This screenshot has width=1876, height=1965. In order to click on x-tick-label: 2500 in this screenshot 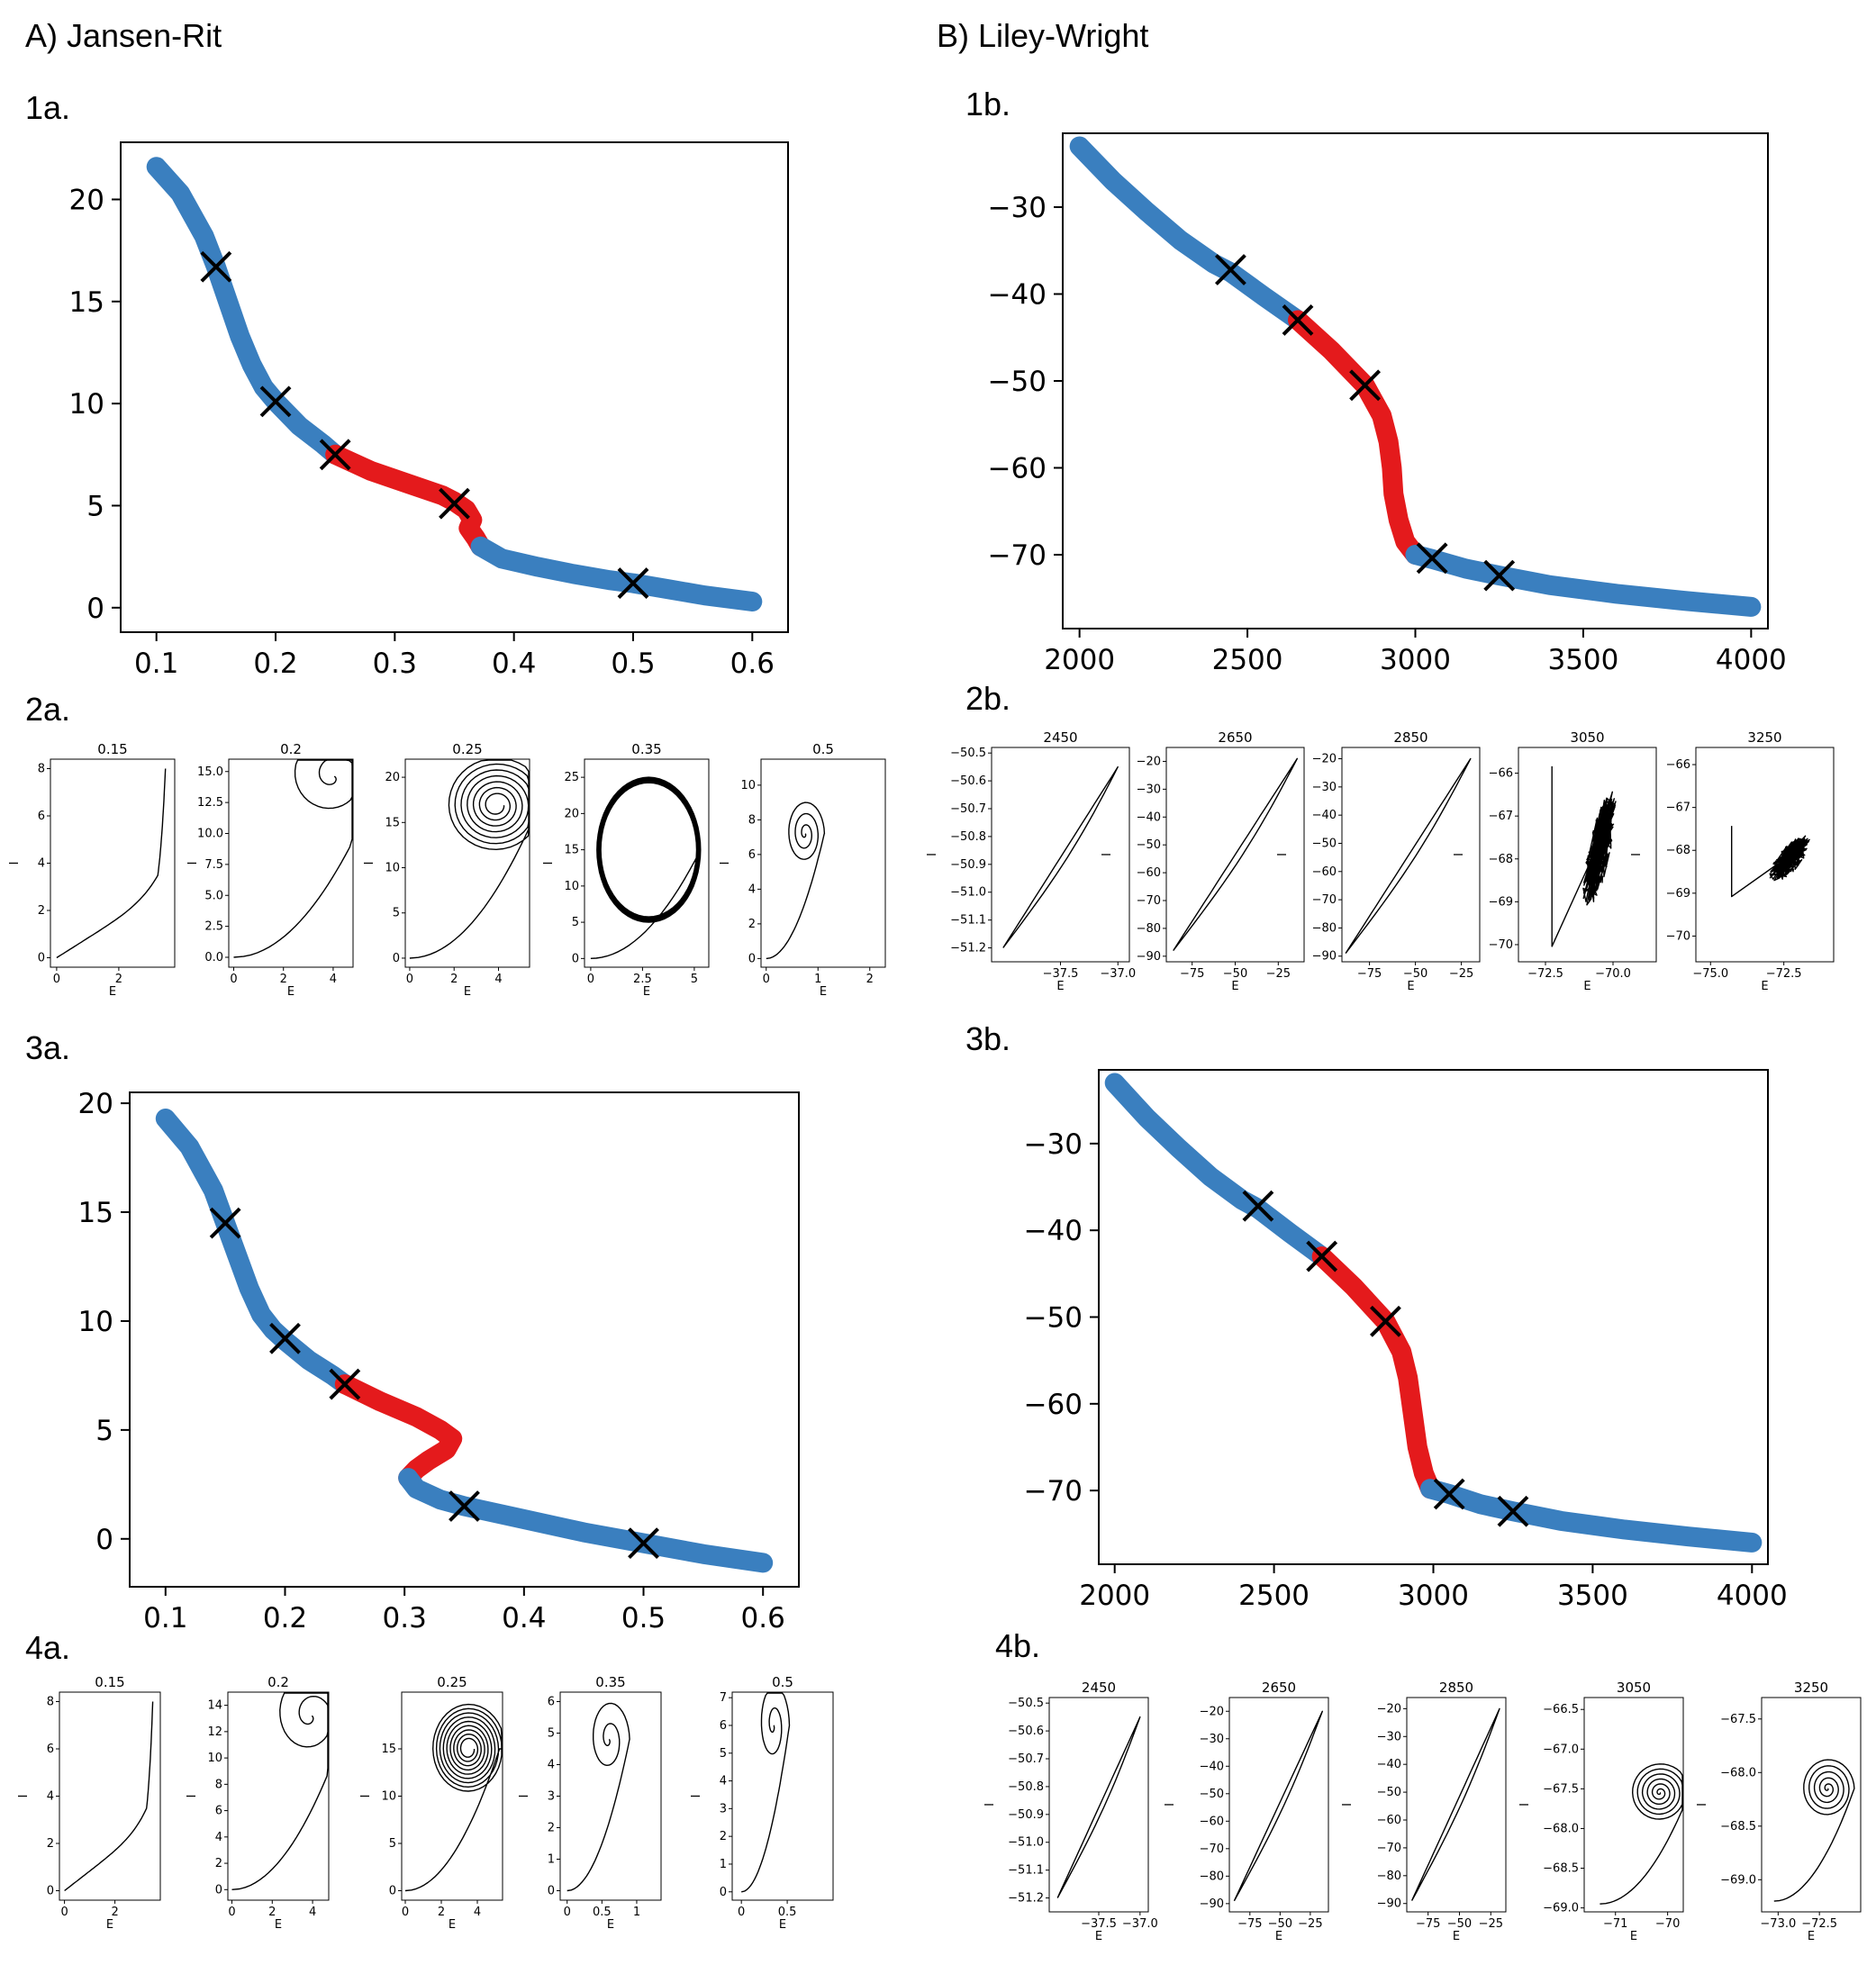, I will do `click(1247, 660)`.